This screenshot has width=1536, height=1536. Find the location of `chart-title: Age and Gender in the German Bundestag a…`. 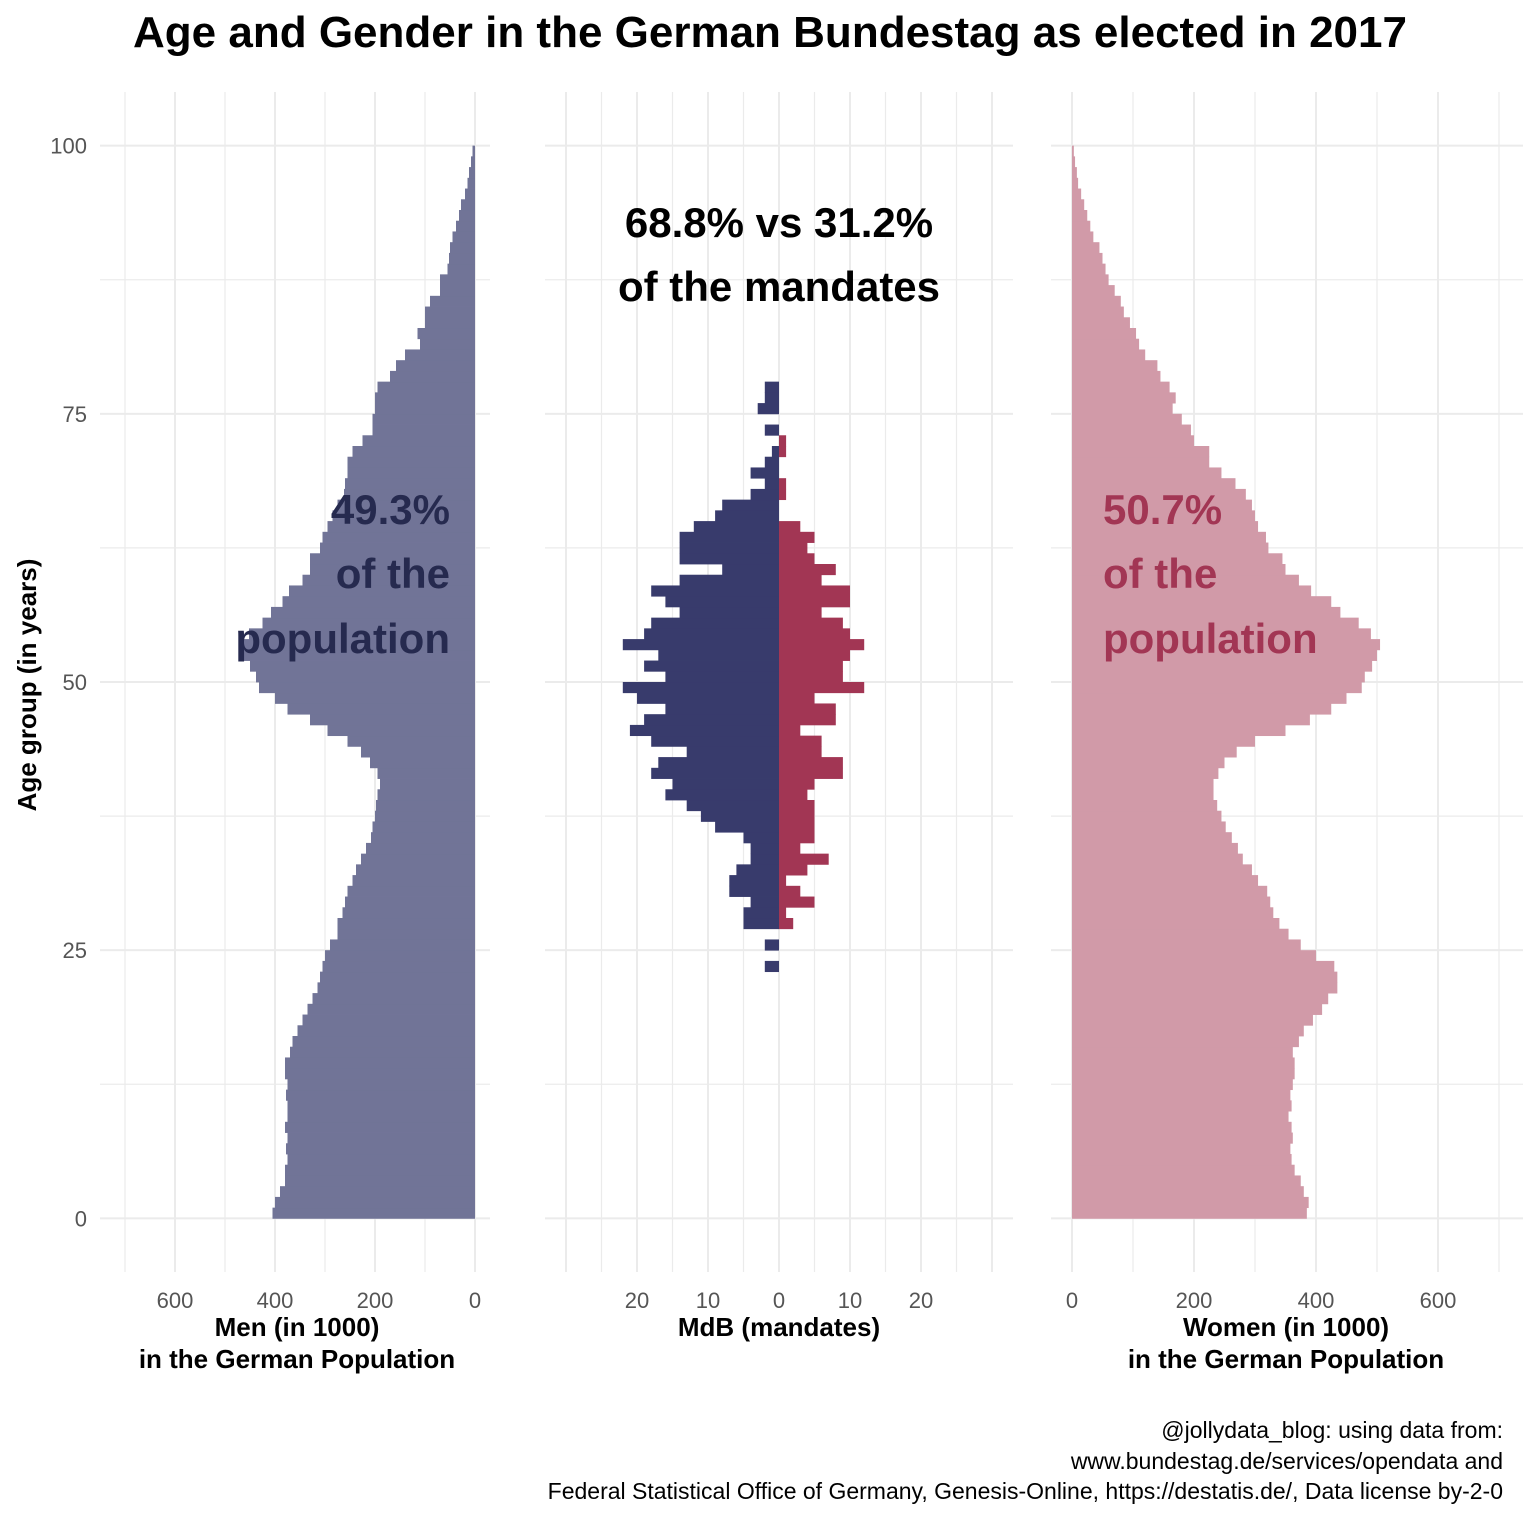

chart-title: Age and Gender in the German Bundestag a… is located at coordinates (770, 32).